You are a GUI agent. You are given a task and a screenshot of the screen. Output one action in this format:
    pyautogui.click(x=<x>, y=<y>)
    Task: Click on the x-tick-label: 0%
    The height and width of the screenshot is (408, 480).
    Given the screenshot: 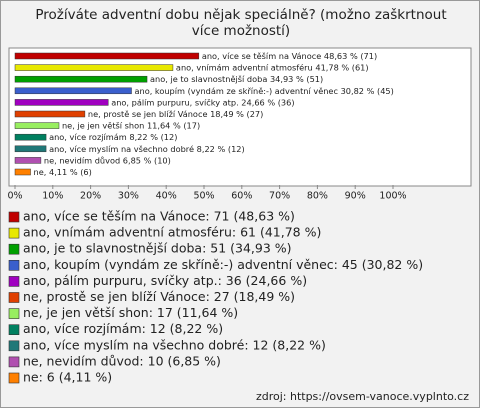 What is the action you would take?
    pyautogui.click(x=14, y=196)
    